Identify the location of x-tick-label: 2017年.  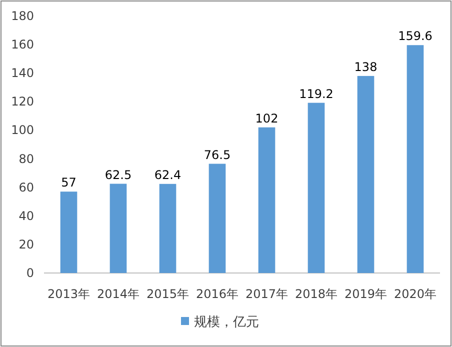
(266, 294).